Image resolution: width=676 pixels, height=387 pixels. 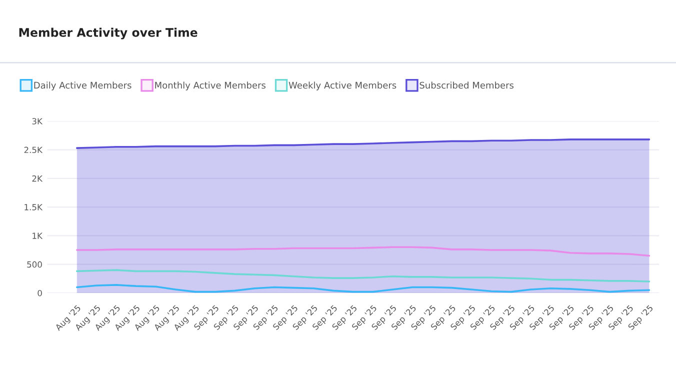 What do you see at coordinates (83, 86) in the screenshot?
I see `legend-label: Daily Active Members` at bounding box center [83, 86].